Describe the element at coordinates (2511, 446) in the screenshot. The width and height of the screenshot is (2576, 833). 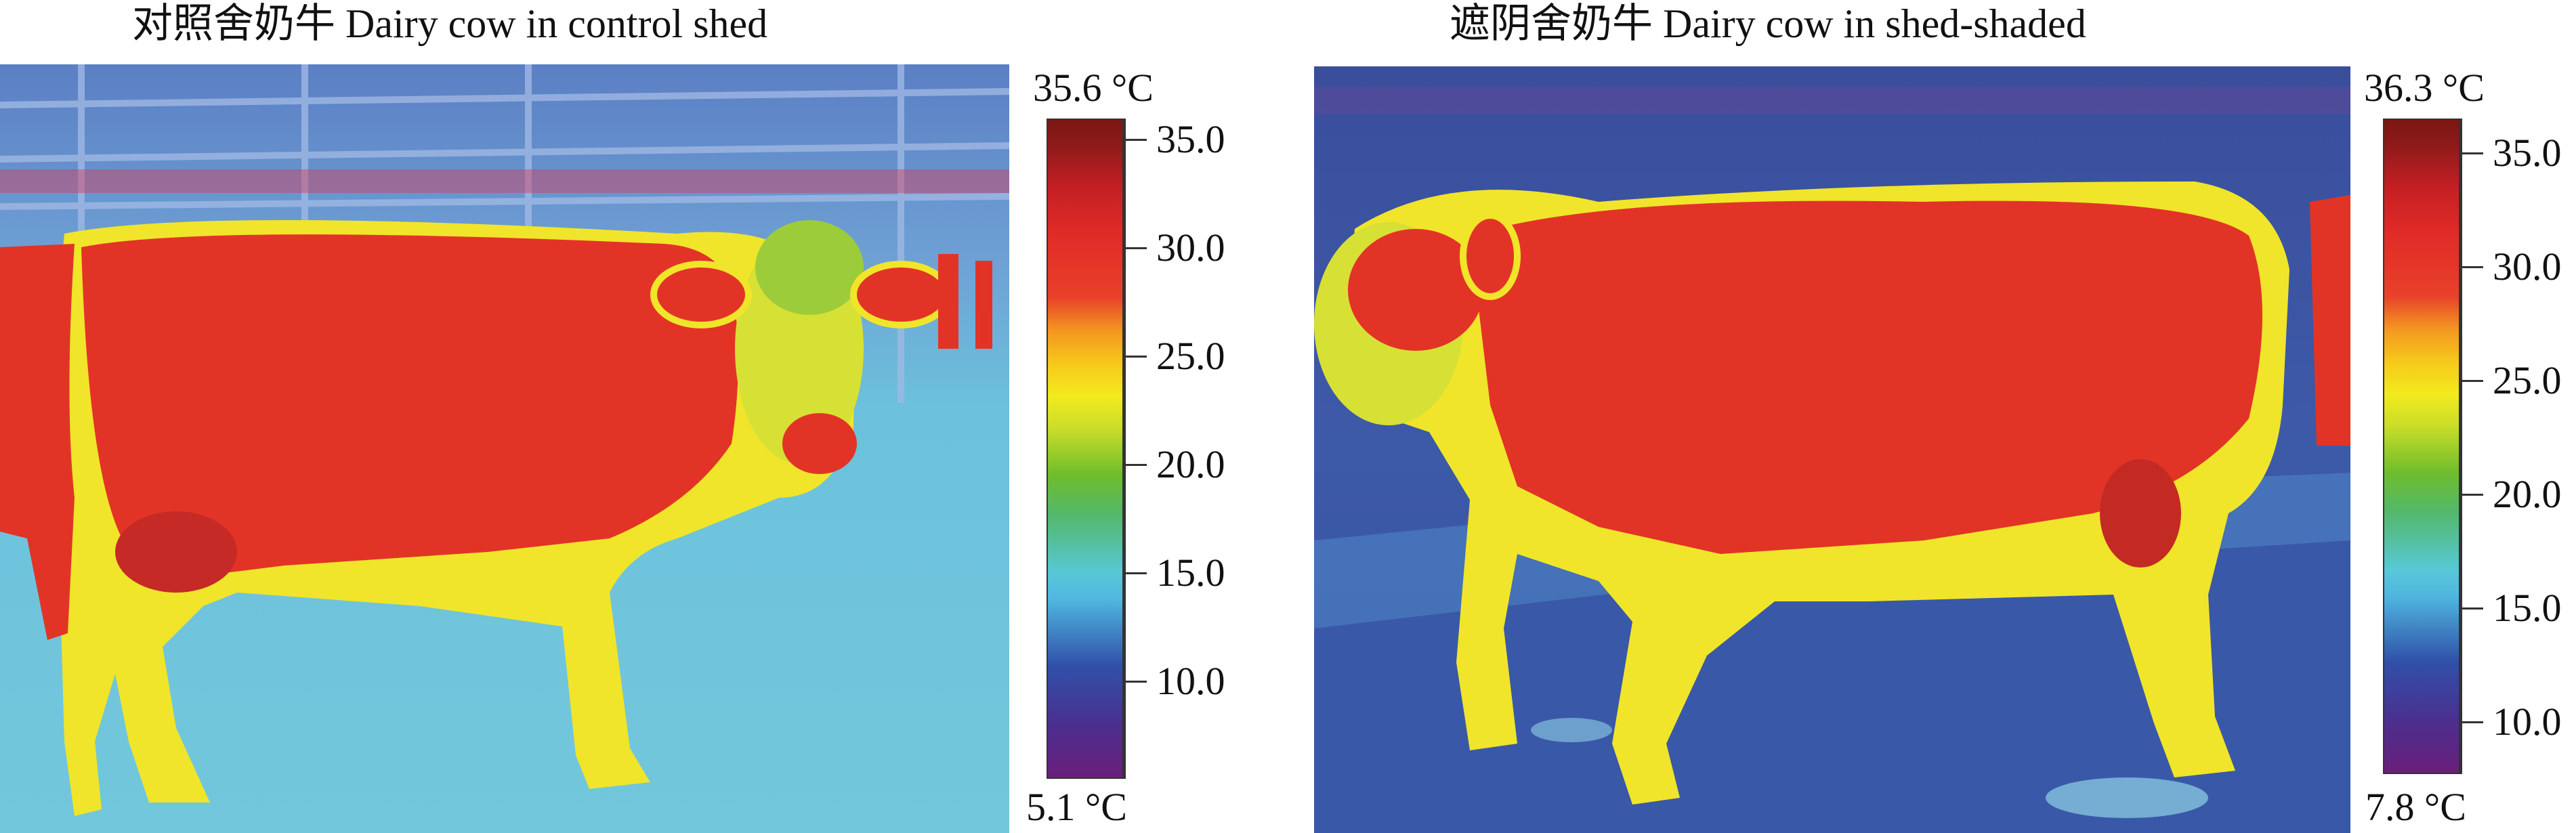
I see `colorbar-axis-shaded: 35.0 30.0 25.0 20.0 15.0 10.0` at that location.